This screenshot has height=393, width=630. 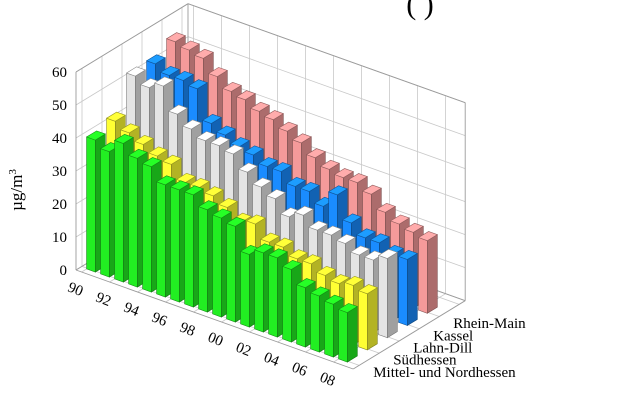 I want to click on y-tick-label: 50, so click(x=59, y=106).